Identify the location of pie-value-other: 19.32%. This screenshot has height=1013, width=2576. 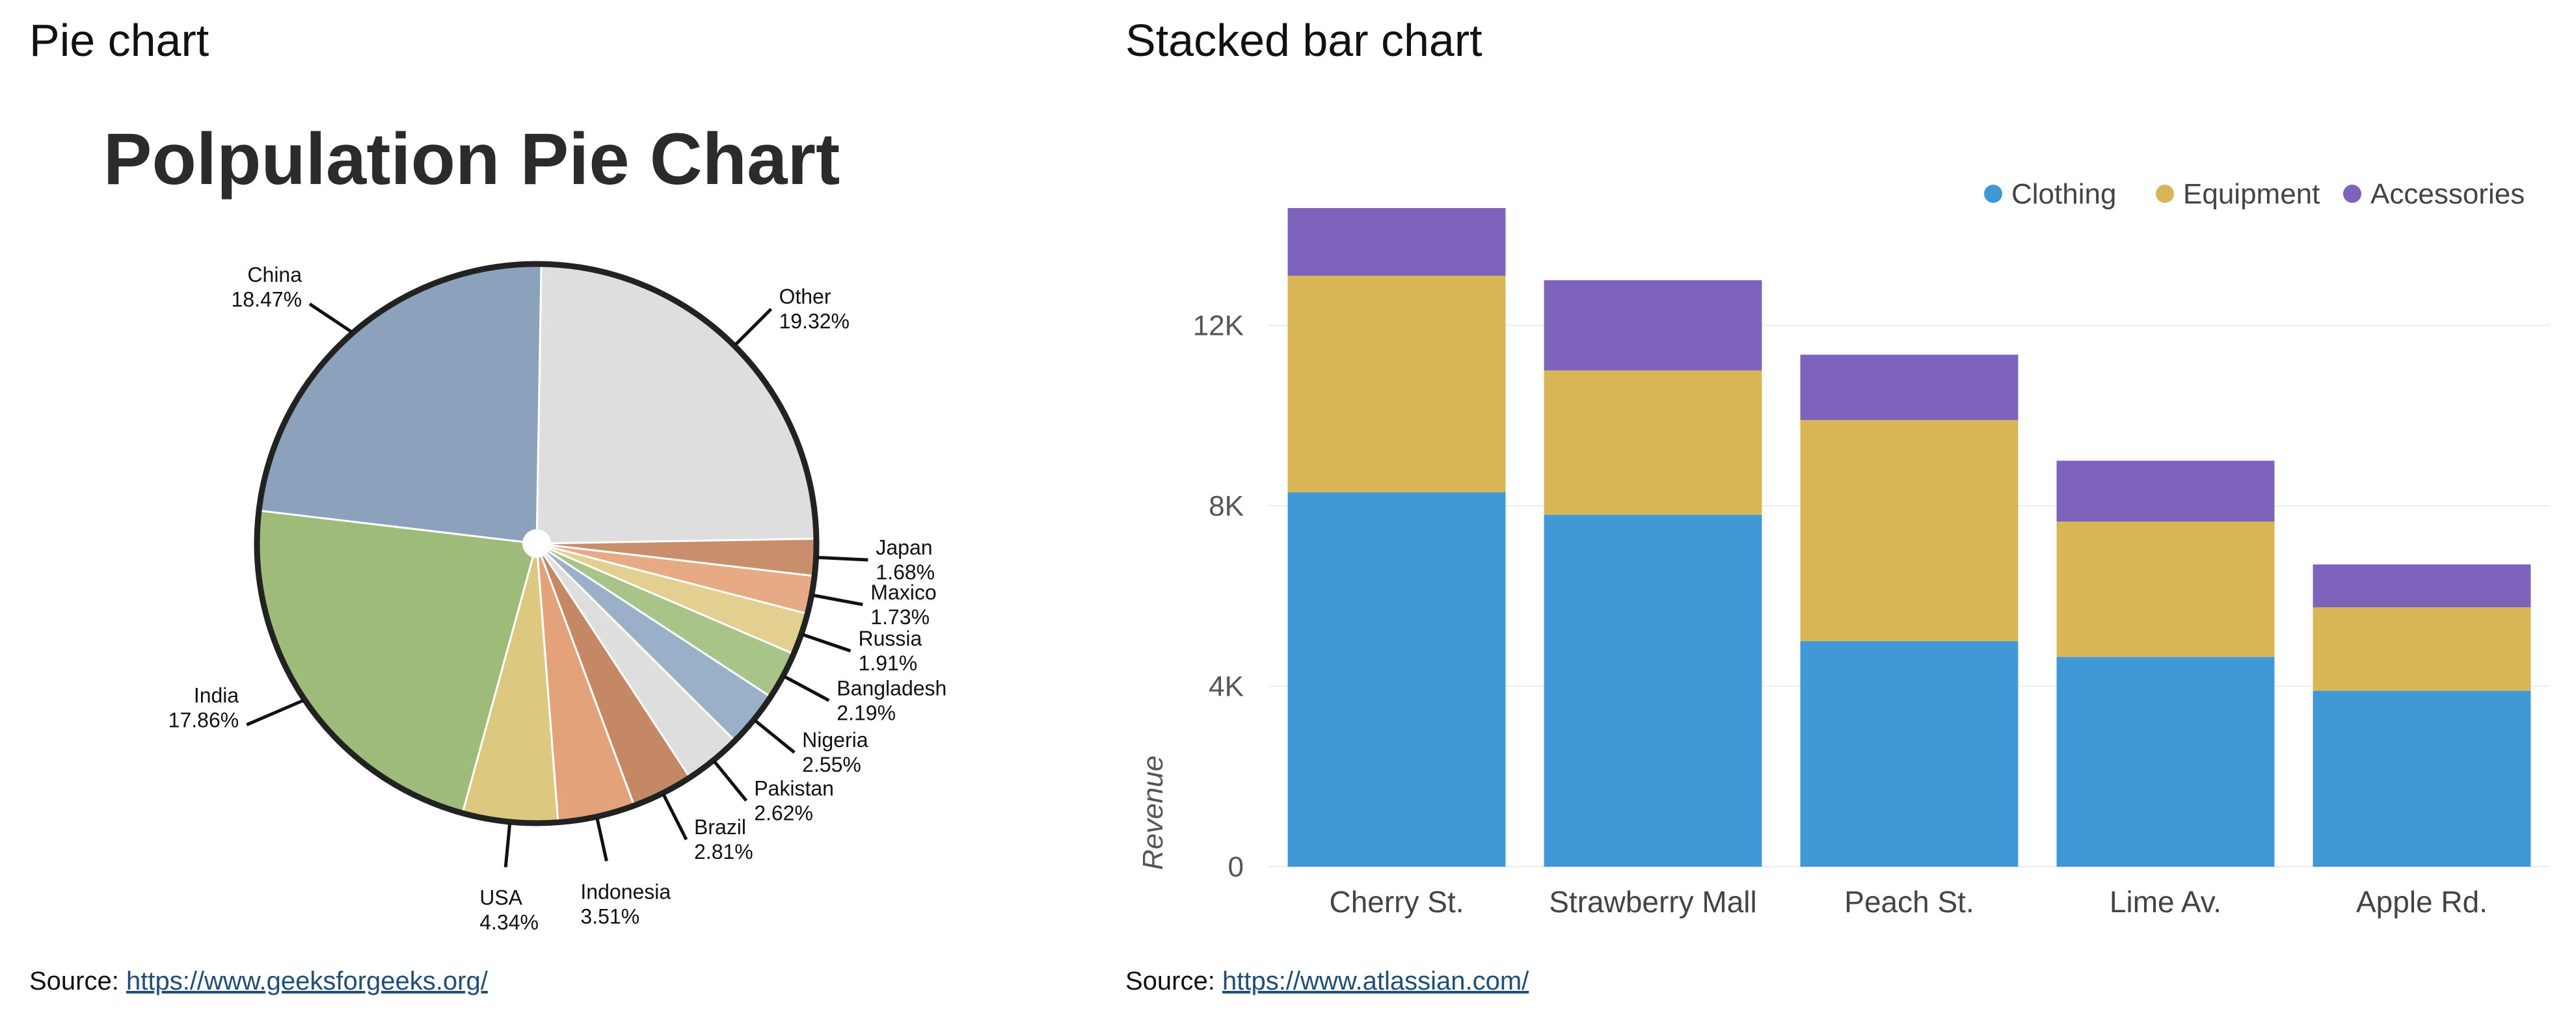
(815, 321).